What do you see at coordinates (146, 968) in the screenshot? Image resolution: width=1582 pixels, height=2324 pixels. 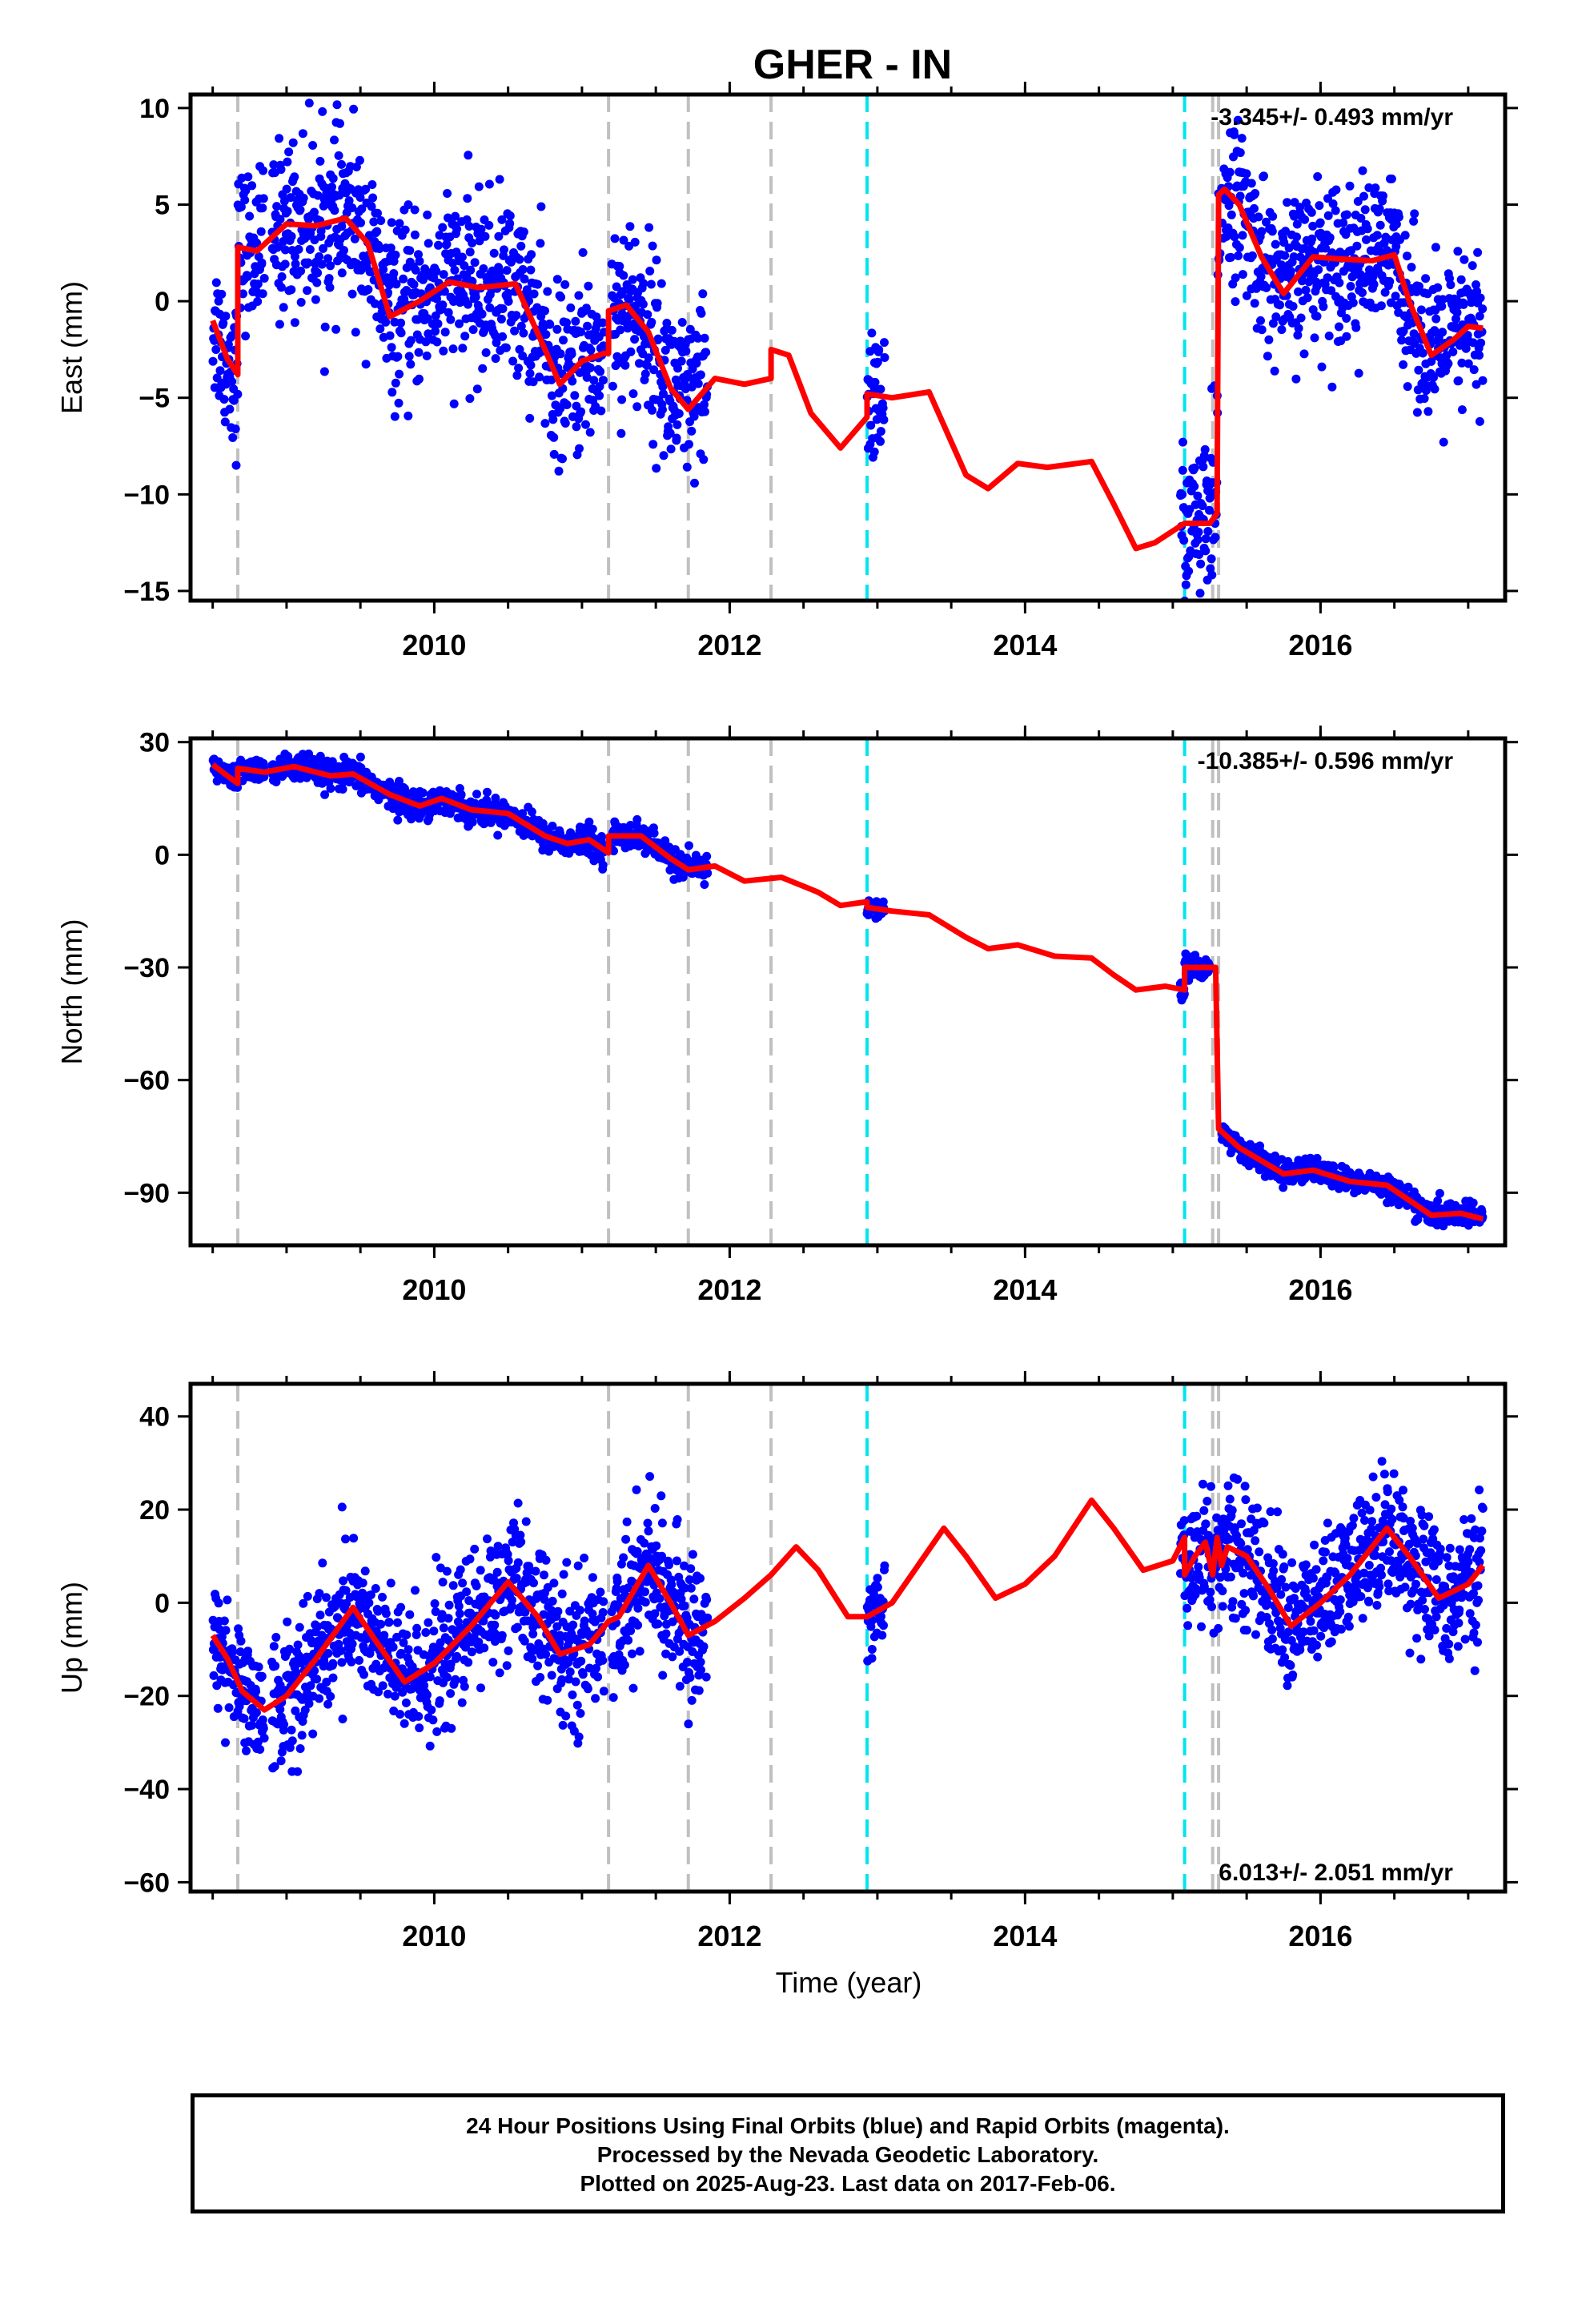 I see `y-tick-label: −30` at bounding box center [146, 968].